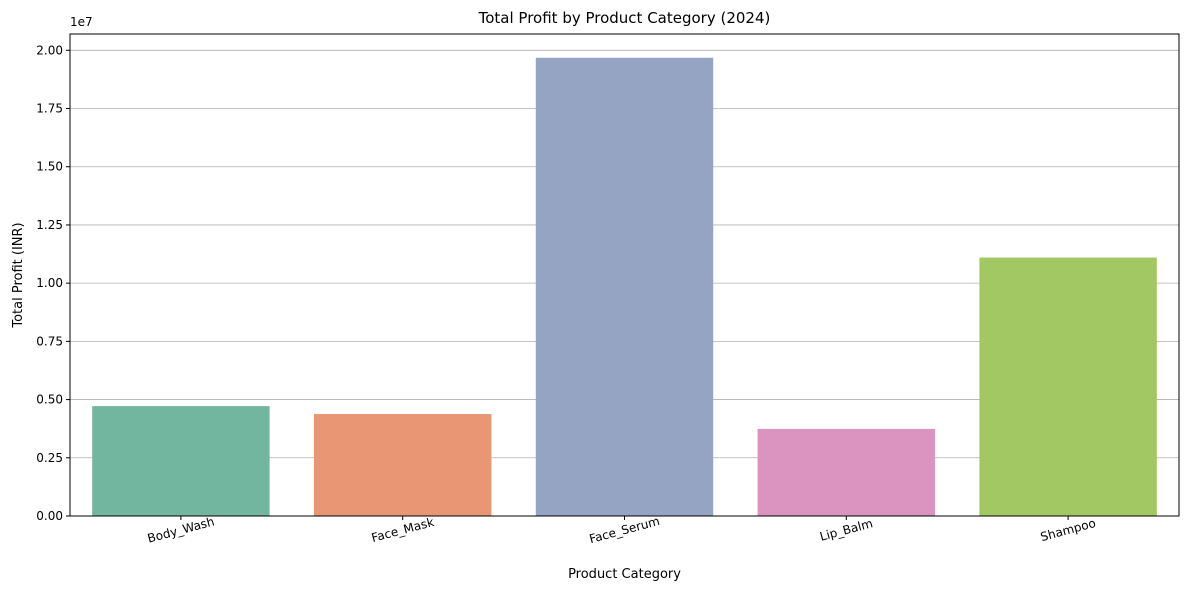  Describe the element at coordinates (81, 22) in the screenshot. I see `y-axis-offset-label: 1e7` at that location.